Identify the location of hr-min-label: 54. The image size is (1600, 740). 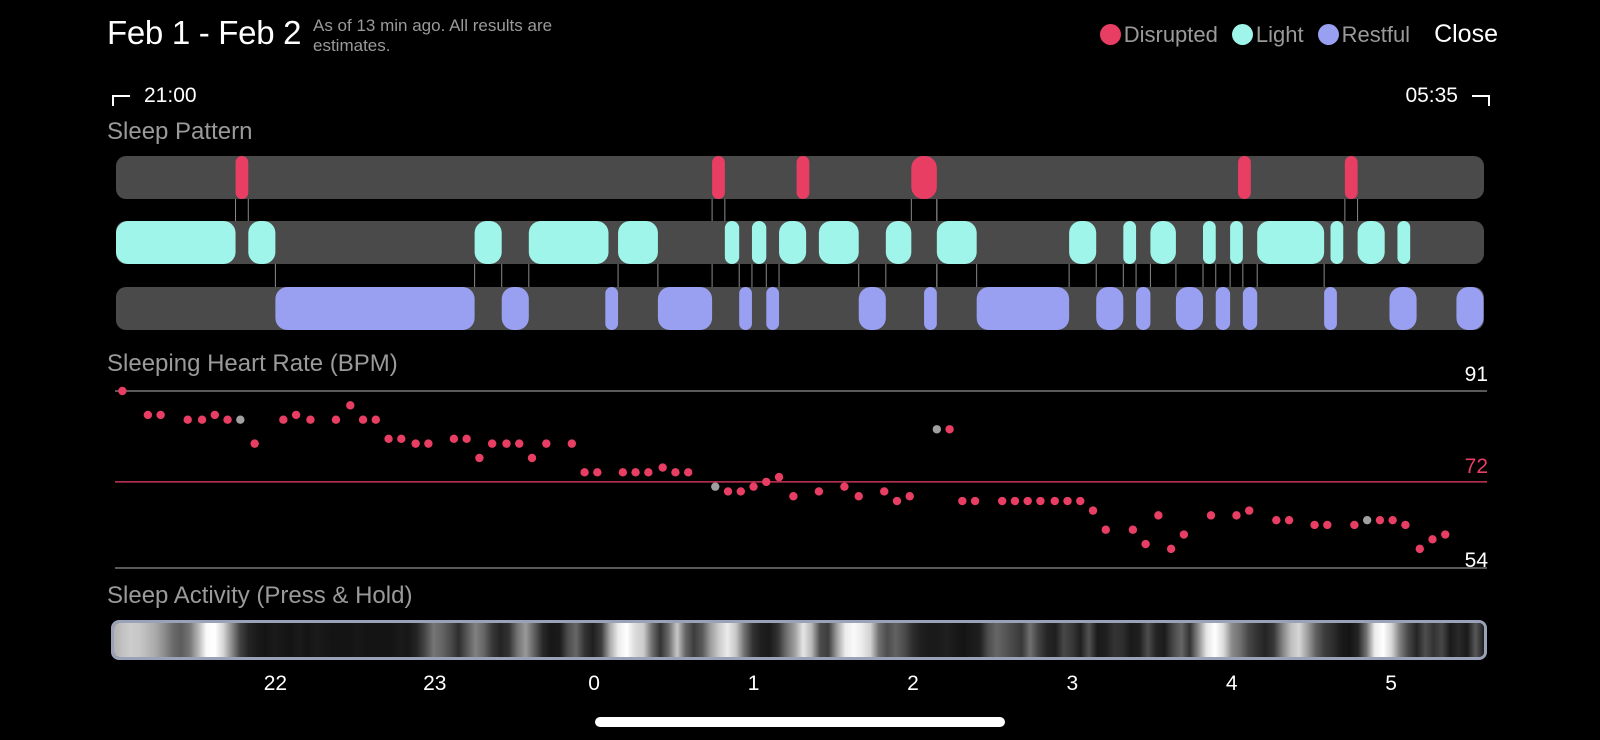
(1476, 560).